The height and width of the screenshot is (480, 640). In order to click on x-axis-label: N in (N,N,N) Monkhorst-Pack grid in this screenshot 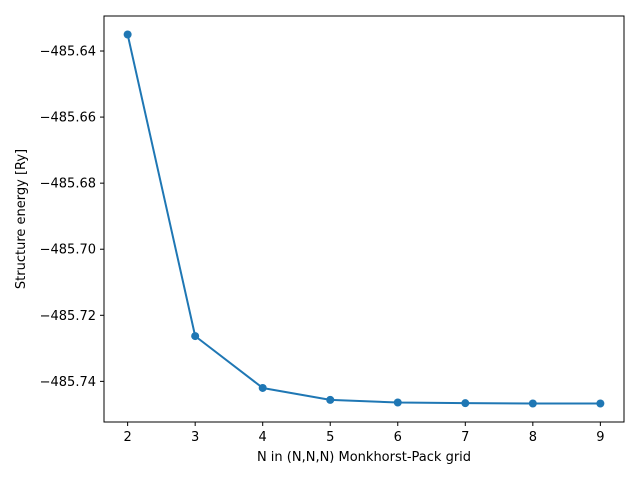, I will do `click(364, 457)`.